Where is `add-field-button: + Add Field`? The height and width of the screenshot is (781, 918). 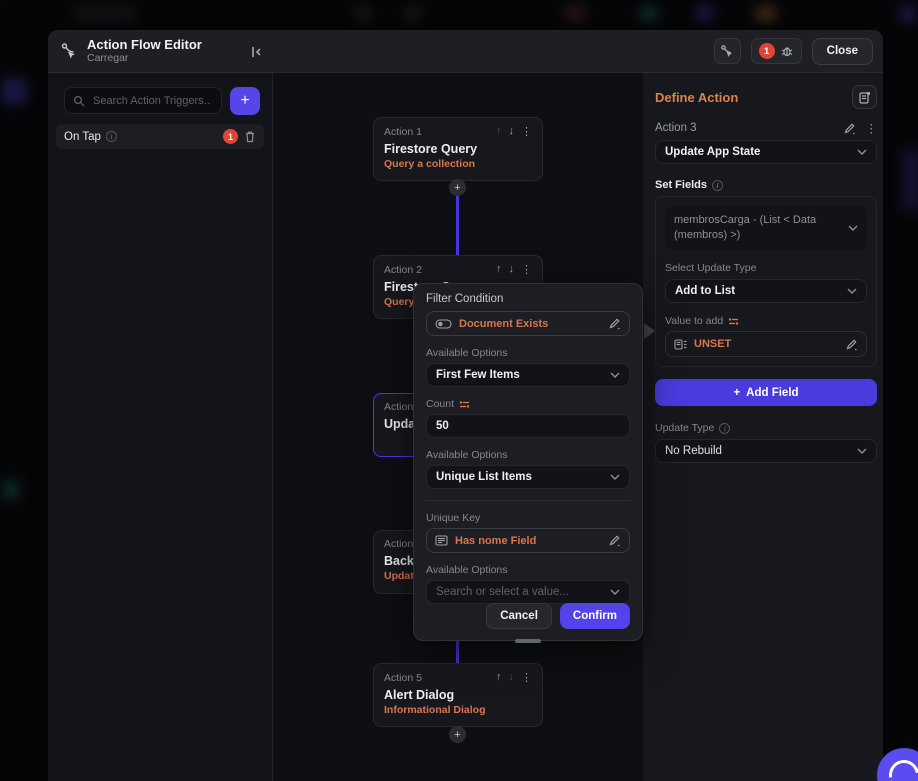
add-field-button: + Add Field is located at coordinates (766, 392).